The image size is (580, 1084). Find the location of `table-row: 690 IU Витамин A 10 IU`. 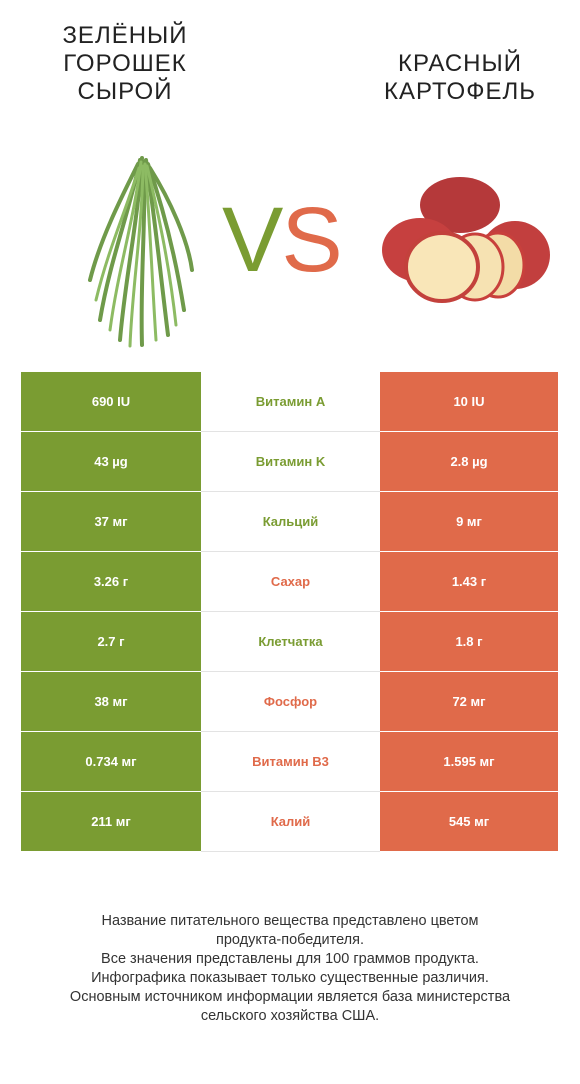

table-row: 690 IU Витамин A 10 IU is located at coordinates (289, 402).